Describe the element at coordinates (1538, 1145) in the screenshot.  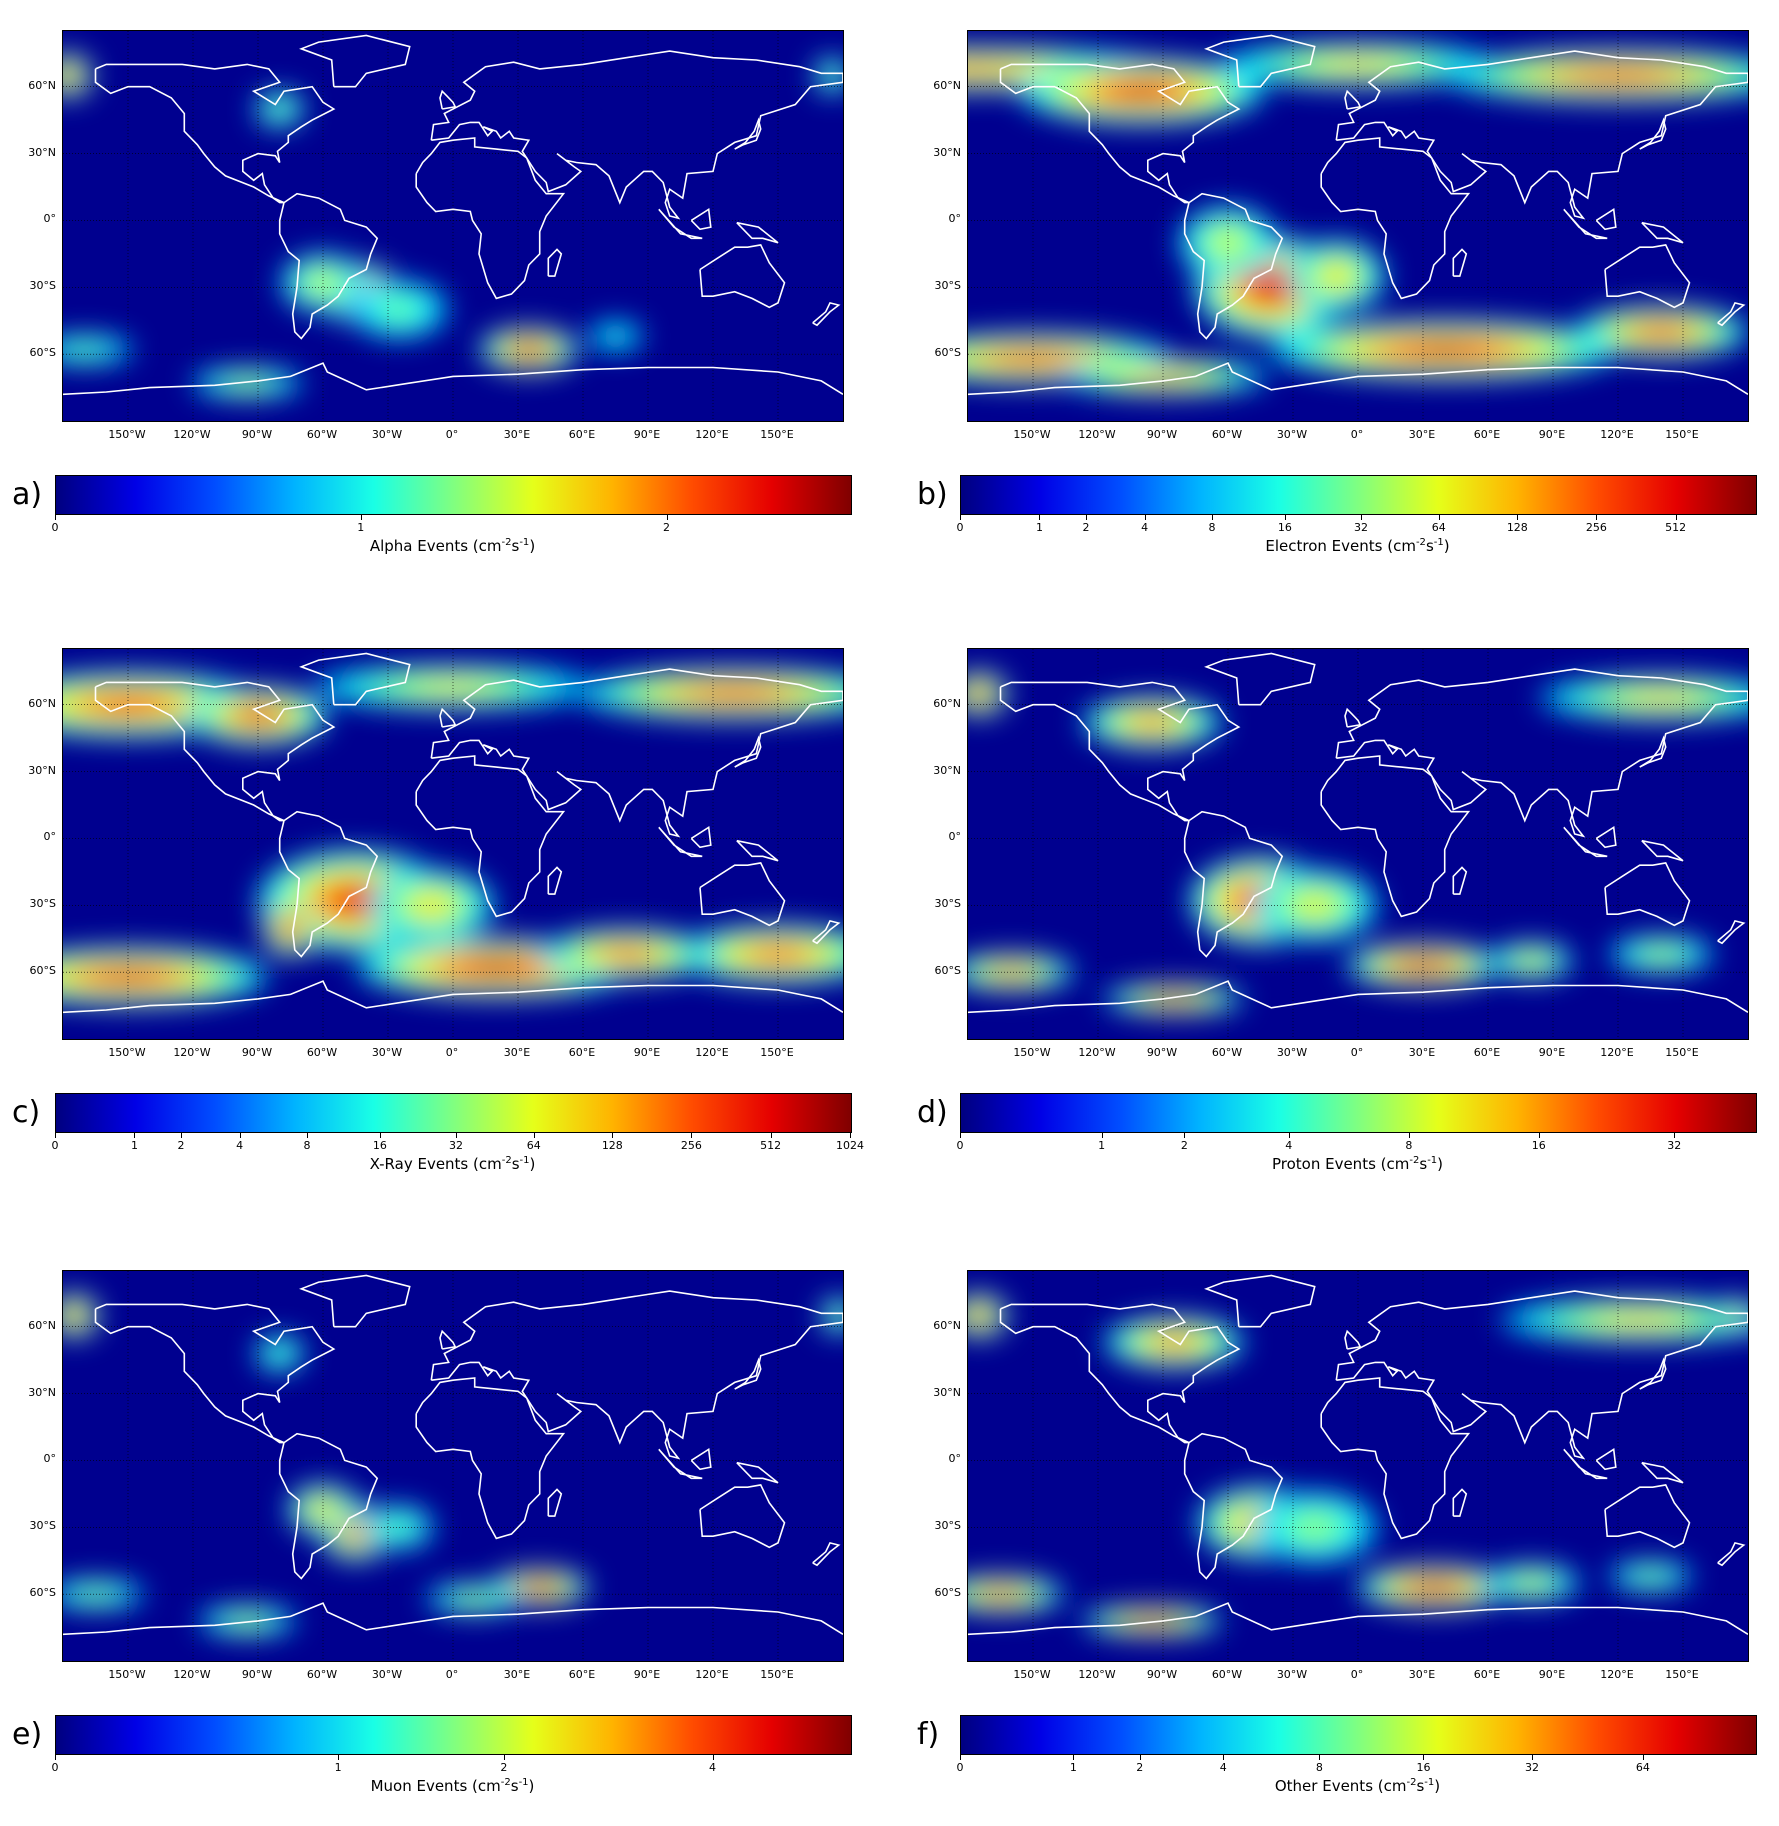
I see `colorbar-tick-label: 16` at that location.